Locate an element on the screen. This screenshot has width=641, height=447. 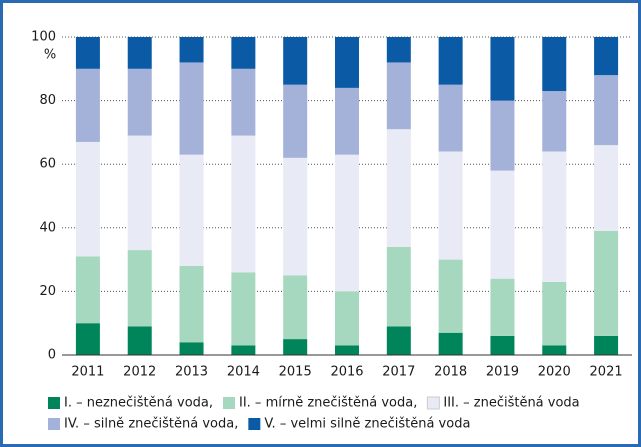
x-tick-label: 2014 is located at coordinates (243, 372).